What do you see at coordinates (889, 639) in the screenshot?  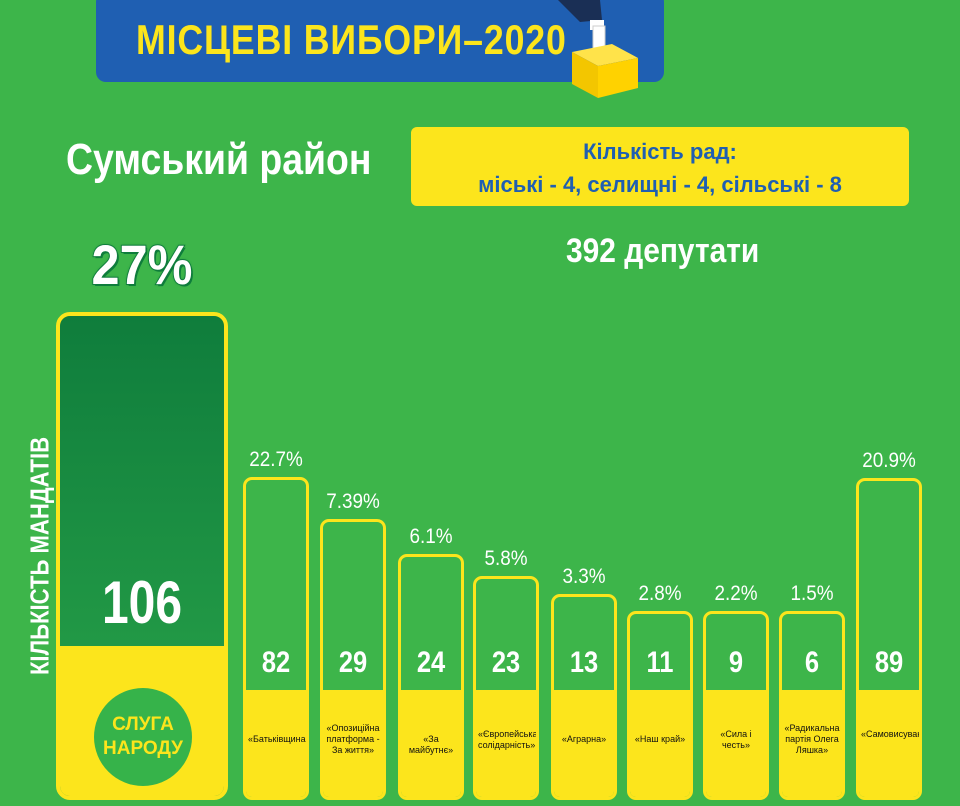 I see `bar-9: «Самовисуванці»` at bounding box center [889, 639].